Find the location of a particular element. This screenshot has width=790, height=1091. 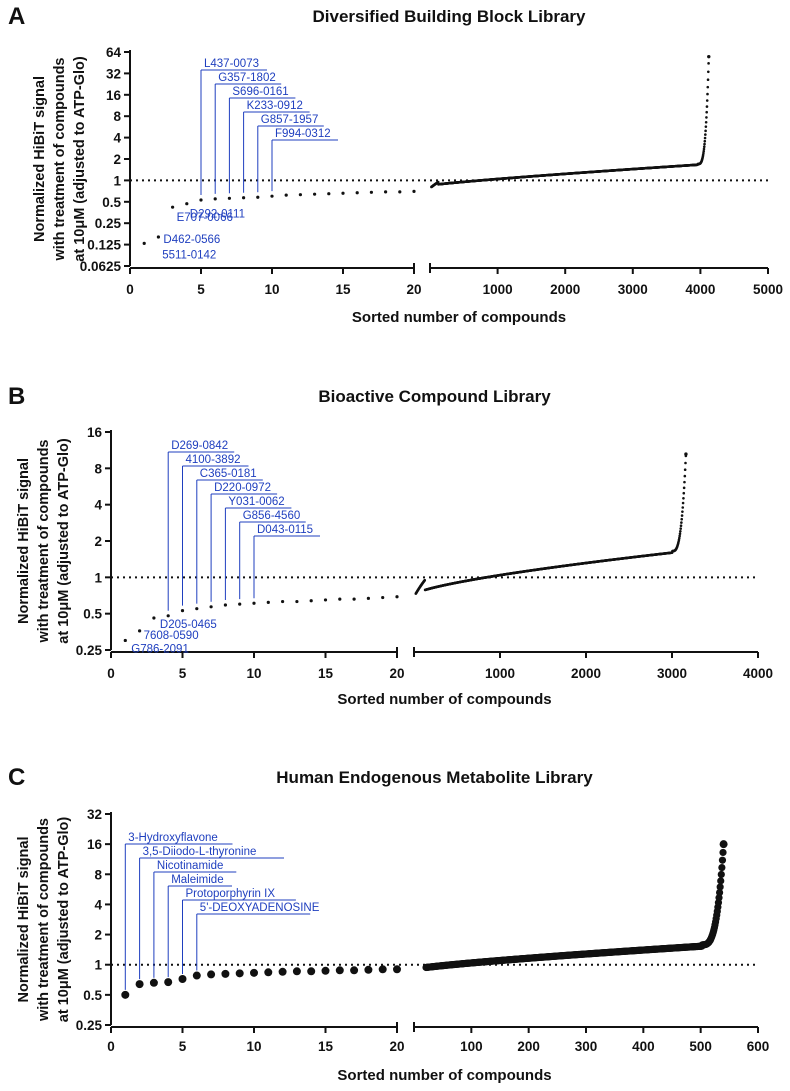

x-tick-label: 5 is located at coordinates (183, 1046).